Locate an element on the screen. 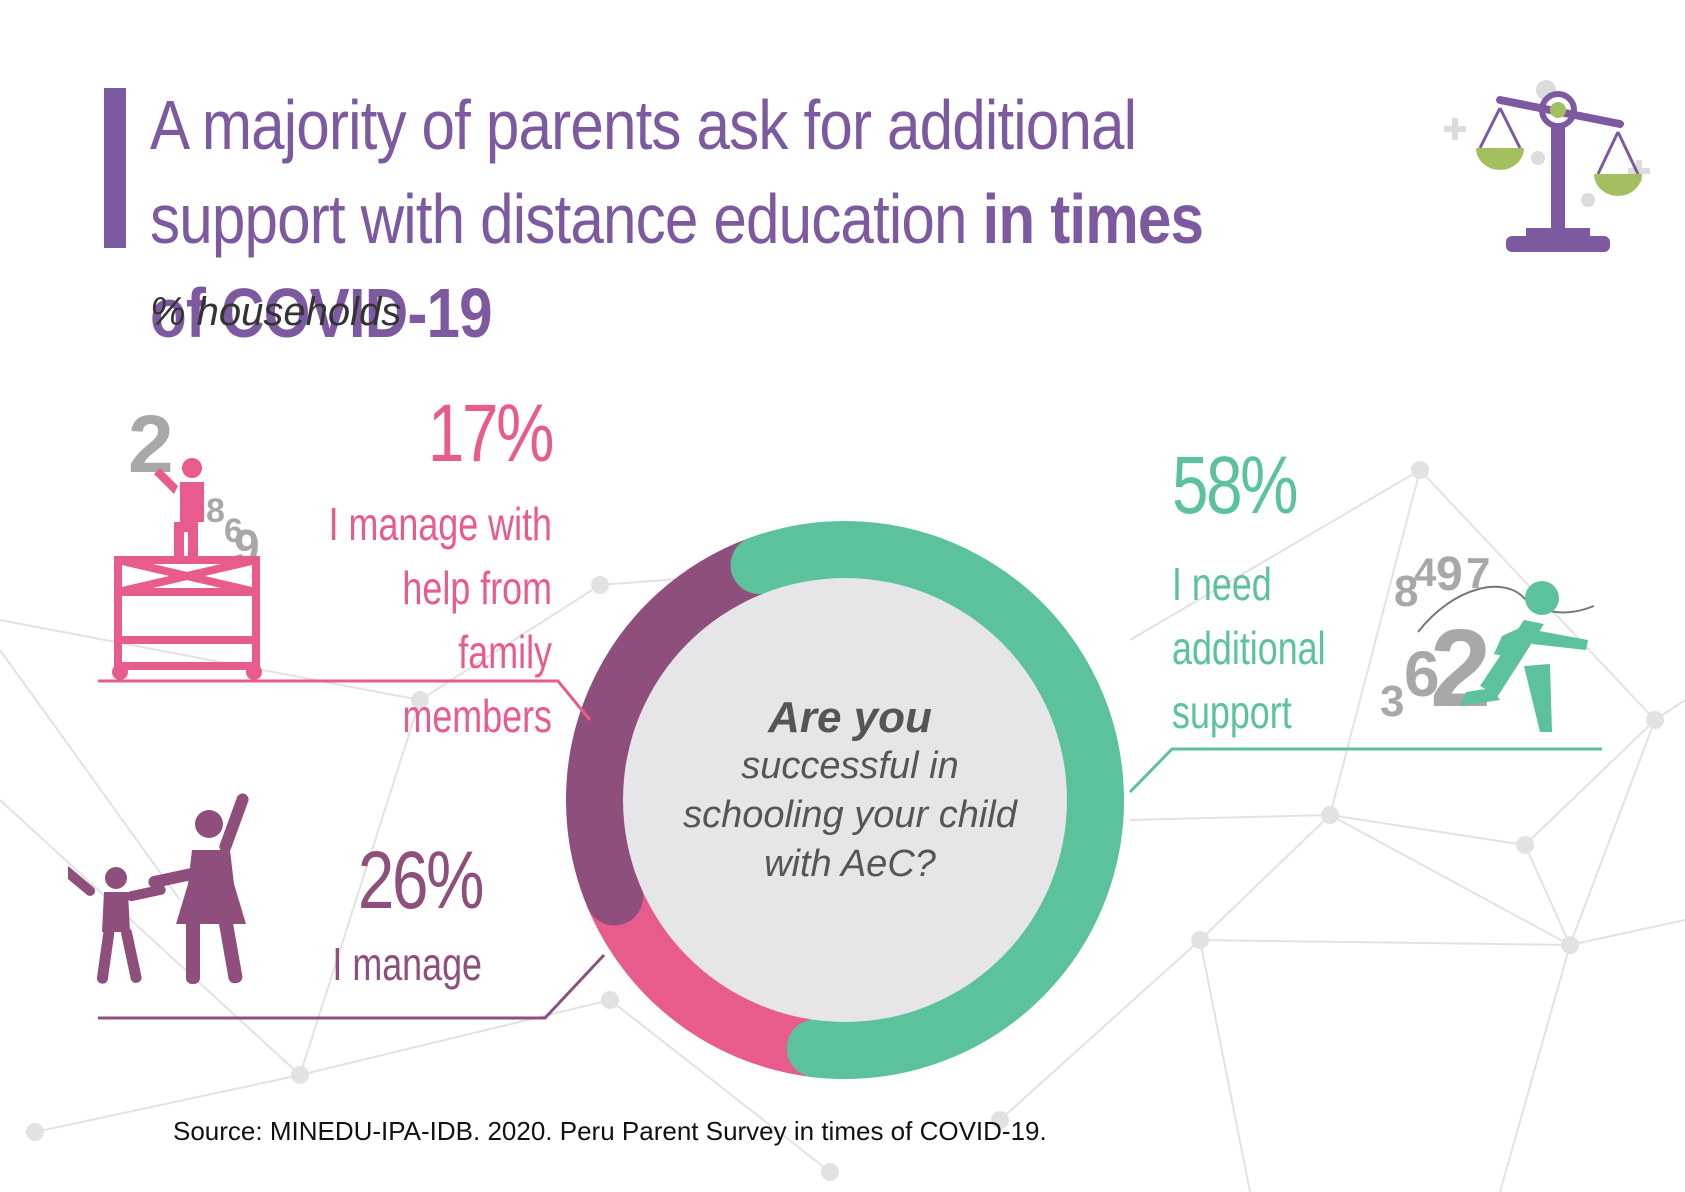  family-value-wrap: 17% is located at coordinates (427, 433).